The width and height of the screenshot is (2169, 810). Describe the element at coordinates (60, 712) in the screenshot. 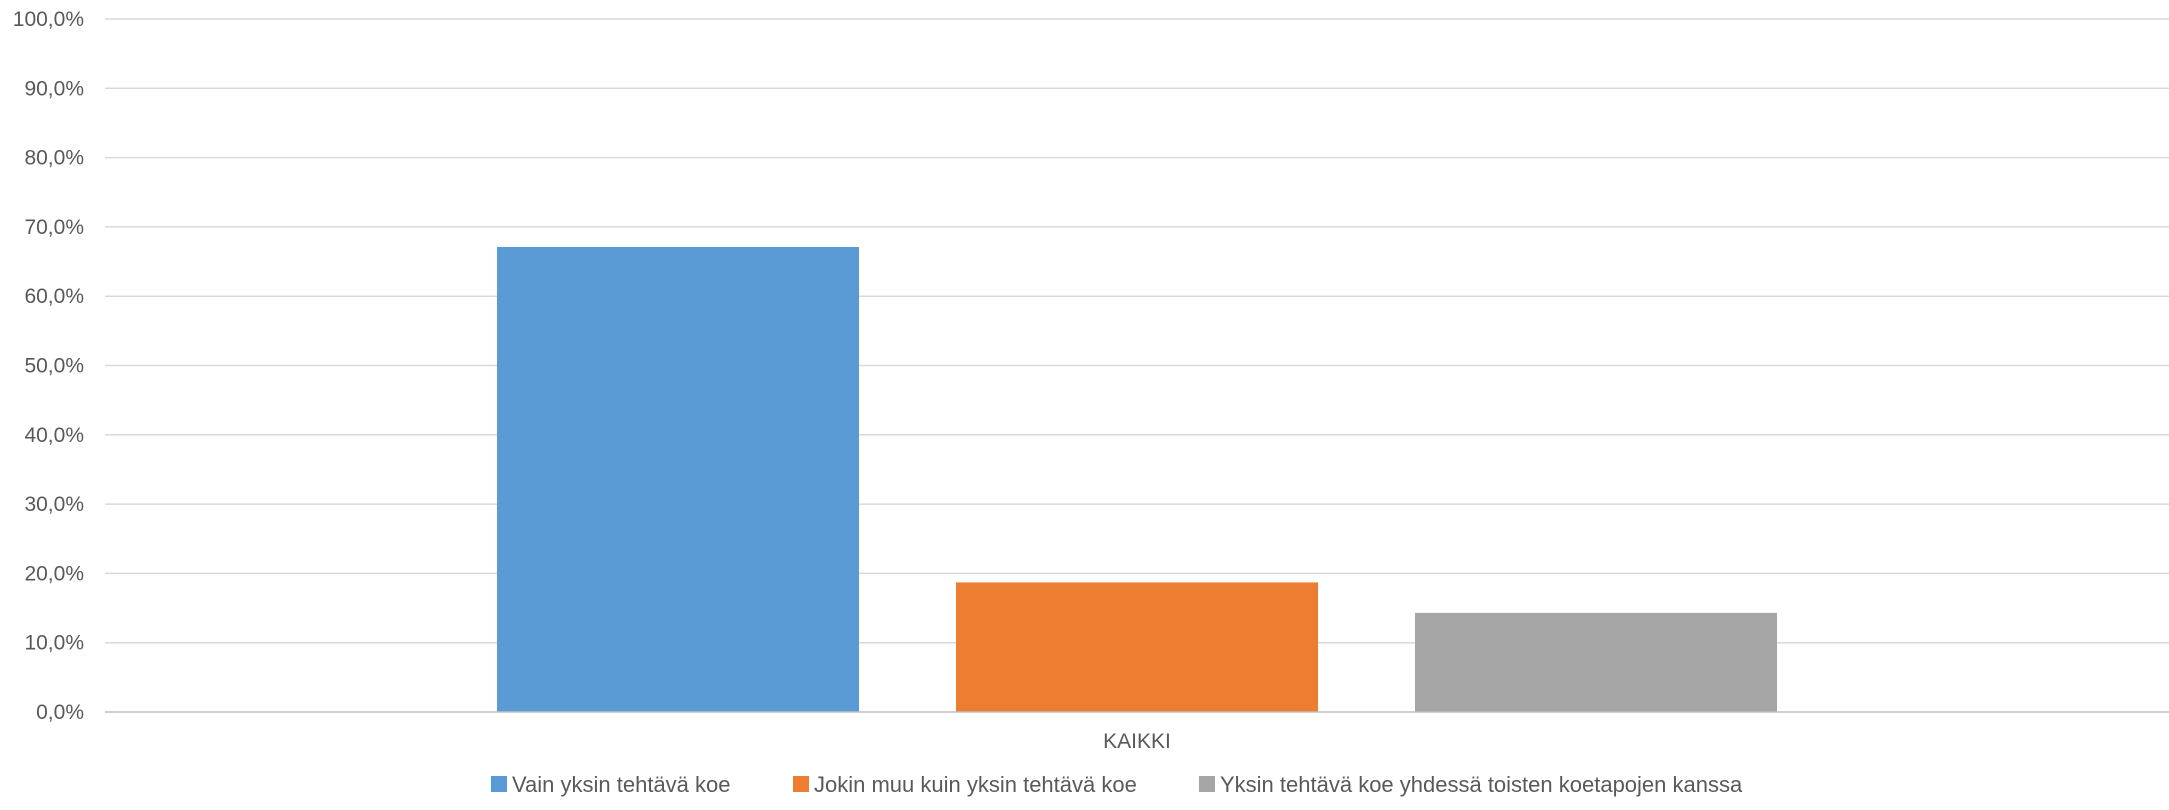

I see `y-tick-label: 0,0%` at that location.